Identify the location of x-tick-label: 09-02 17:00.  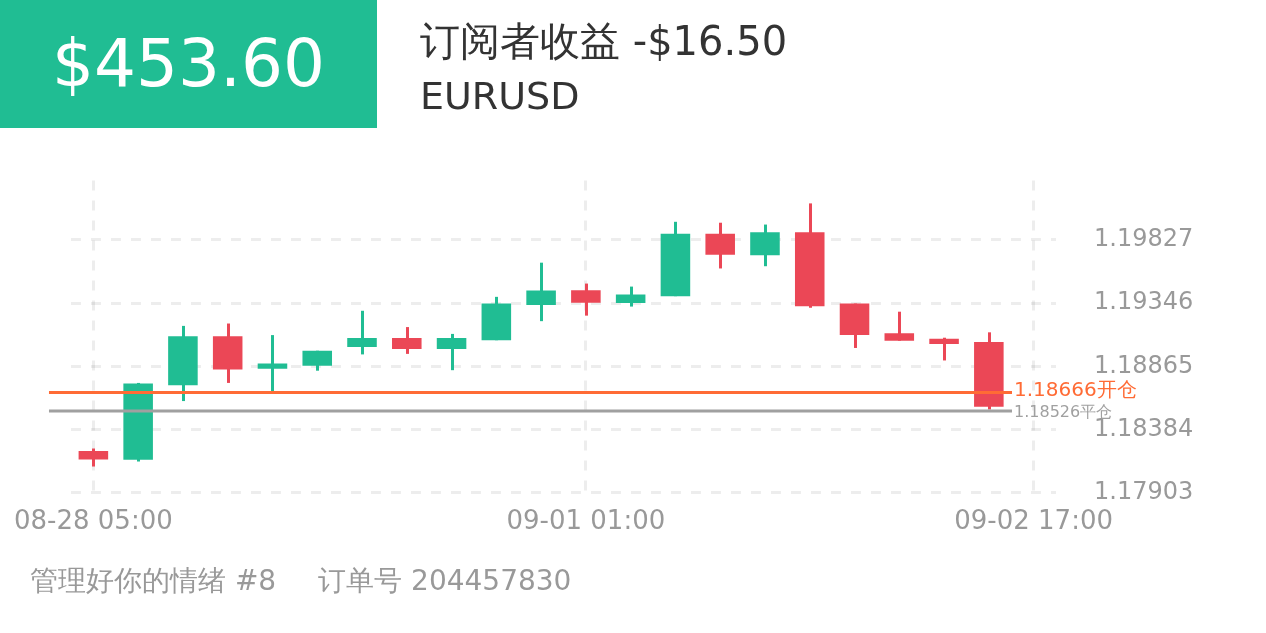
(1033, 520).